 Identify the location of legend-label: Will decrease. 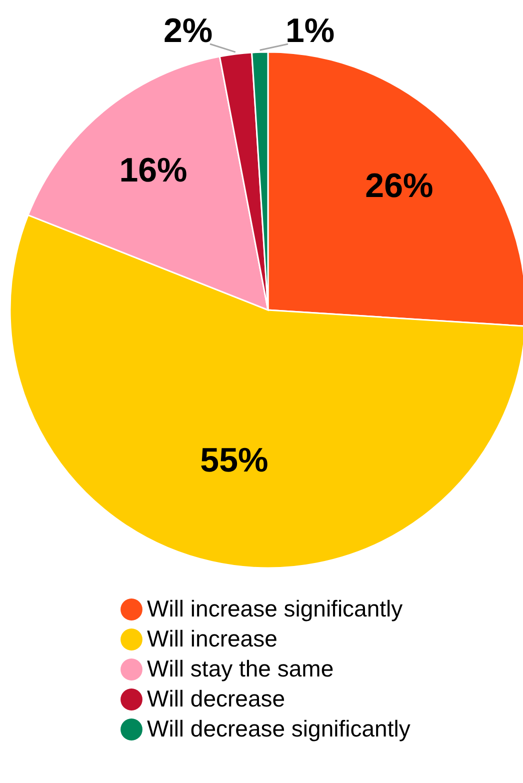
(216, 699).